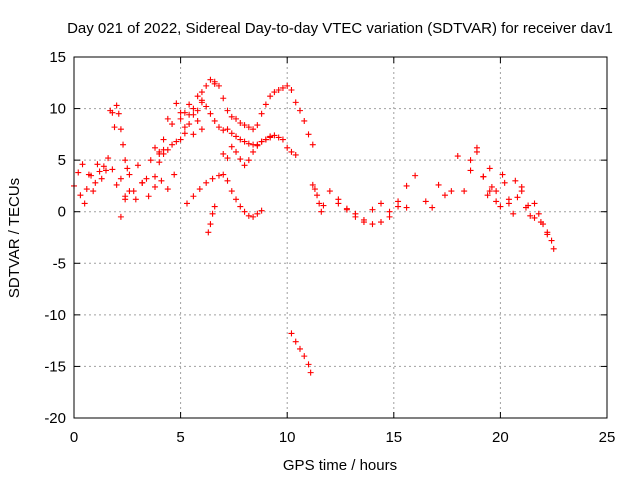  Describe the element at coordinates (62, 212) in the screenshot. I see `y-tick-label: 0` at that location.